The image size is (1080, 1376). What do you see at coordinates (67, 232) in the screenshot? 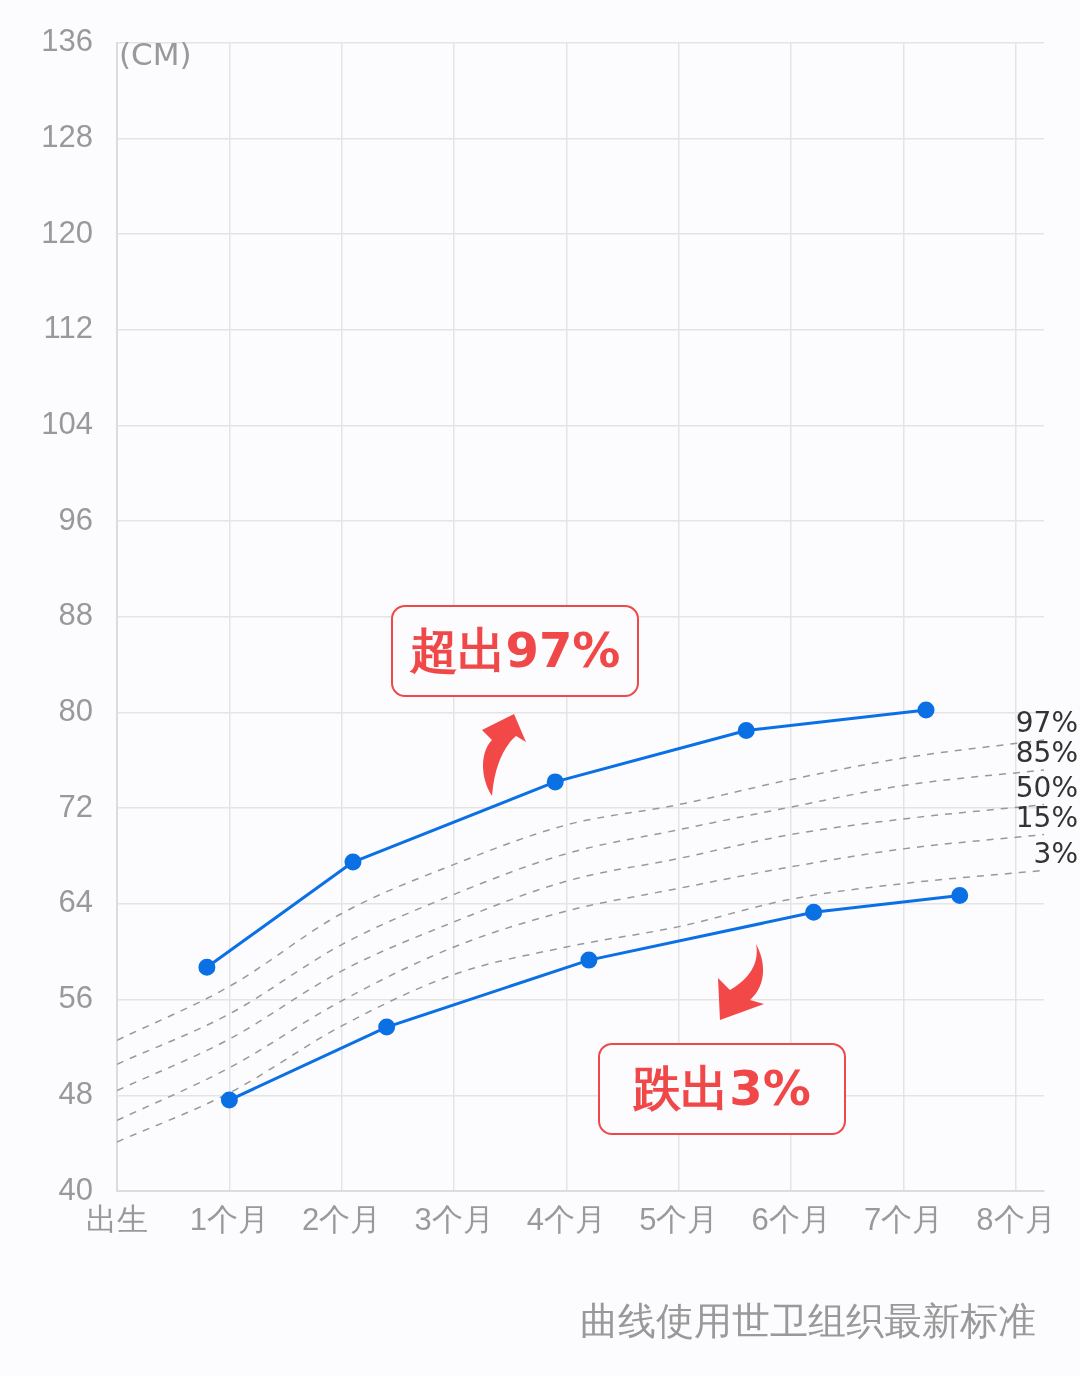
I see `y-tick-label: 120` at bounding box center [67, 232].